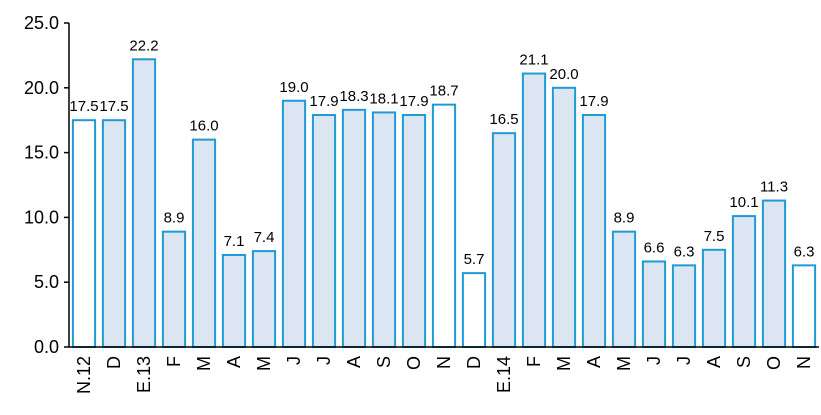 This screenshot has height=415, width=821. Describe the element at coordinates (654, 247) in the screenshot. I see `data-label: 6.6` at that location.